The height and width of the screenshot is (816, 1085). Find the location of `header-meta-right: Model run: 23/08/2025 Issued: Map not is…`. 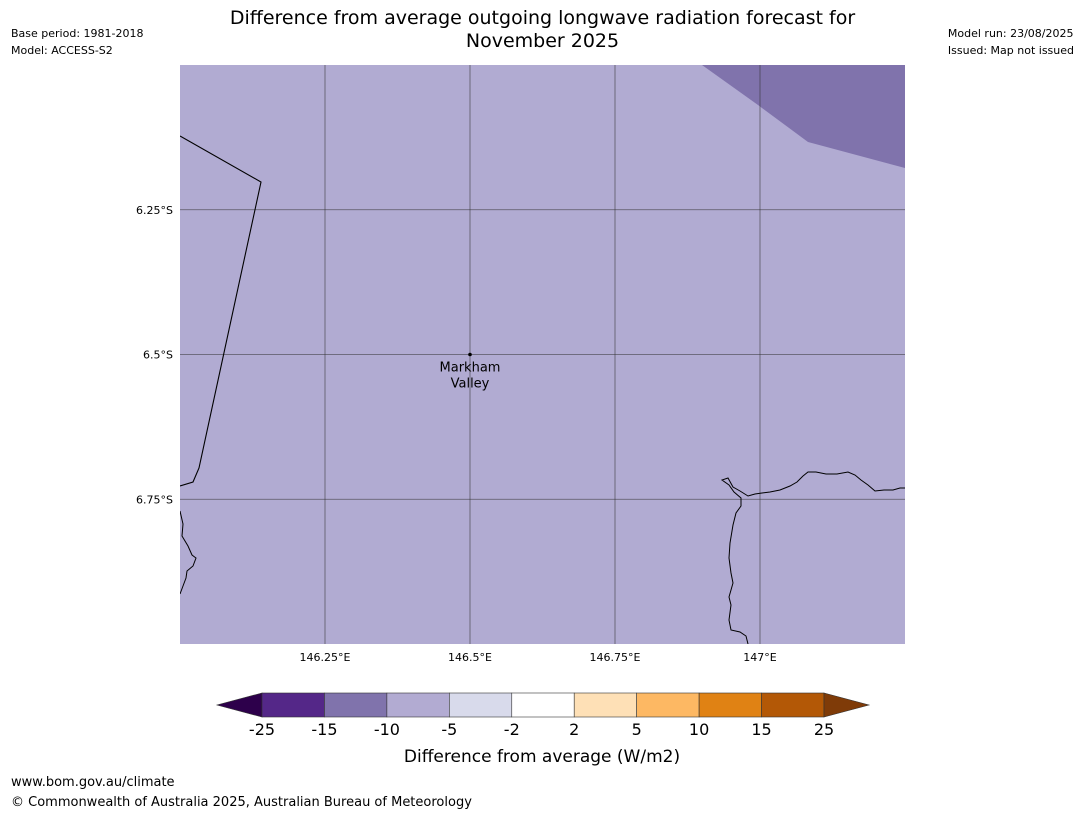

header-meta-right: Model run: 23/08/2025 Issued: Map not is… is located at coordinates (1011, 42).